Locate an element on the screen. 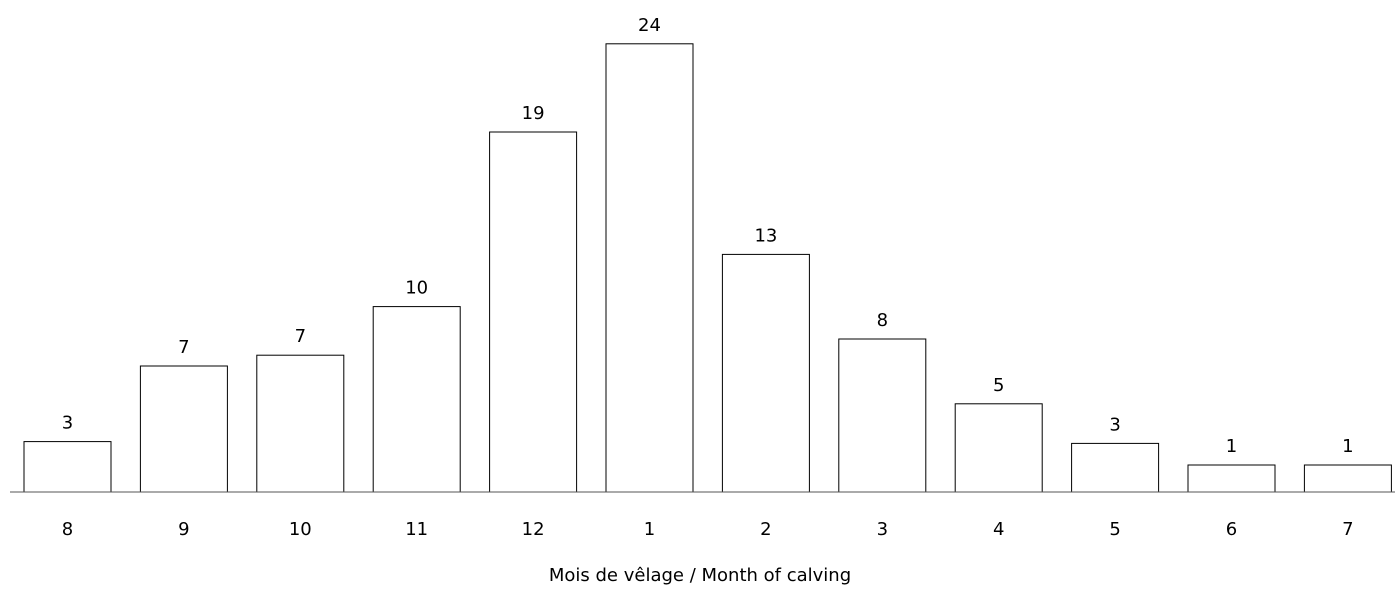 The image size is (1395, 591). category-label-month-5: 5 is located at coordinates (1114, 529).